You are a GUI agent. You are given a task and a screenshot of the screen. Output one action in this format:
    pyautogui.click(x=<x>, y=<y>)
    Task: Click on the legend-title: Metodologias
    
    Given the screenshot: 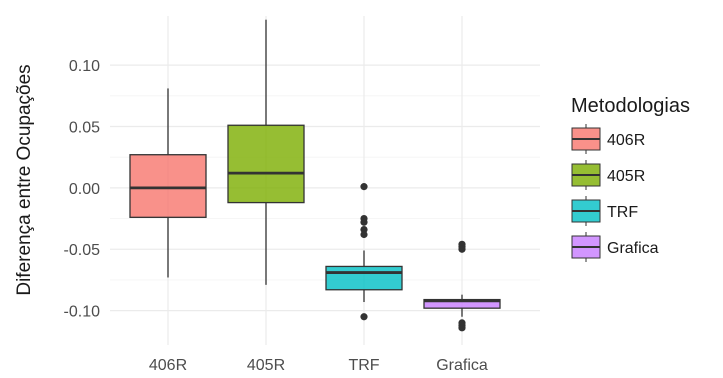 What is the action you would take?
    pyautogui.click(x=630, y=106)
    